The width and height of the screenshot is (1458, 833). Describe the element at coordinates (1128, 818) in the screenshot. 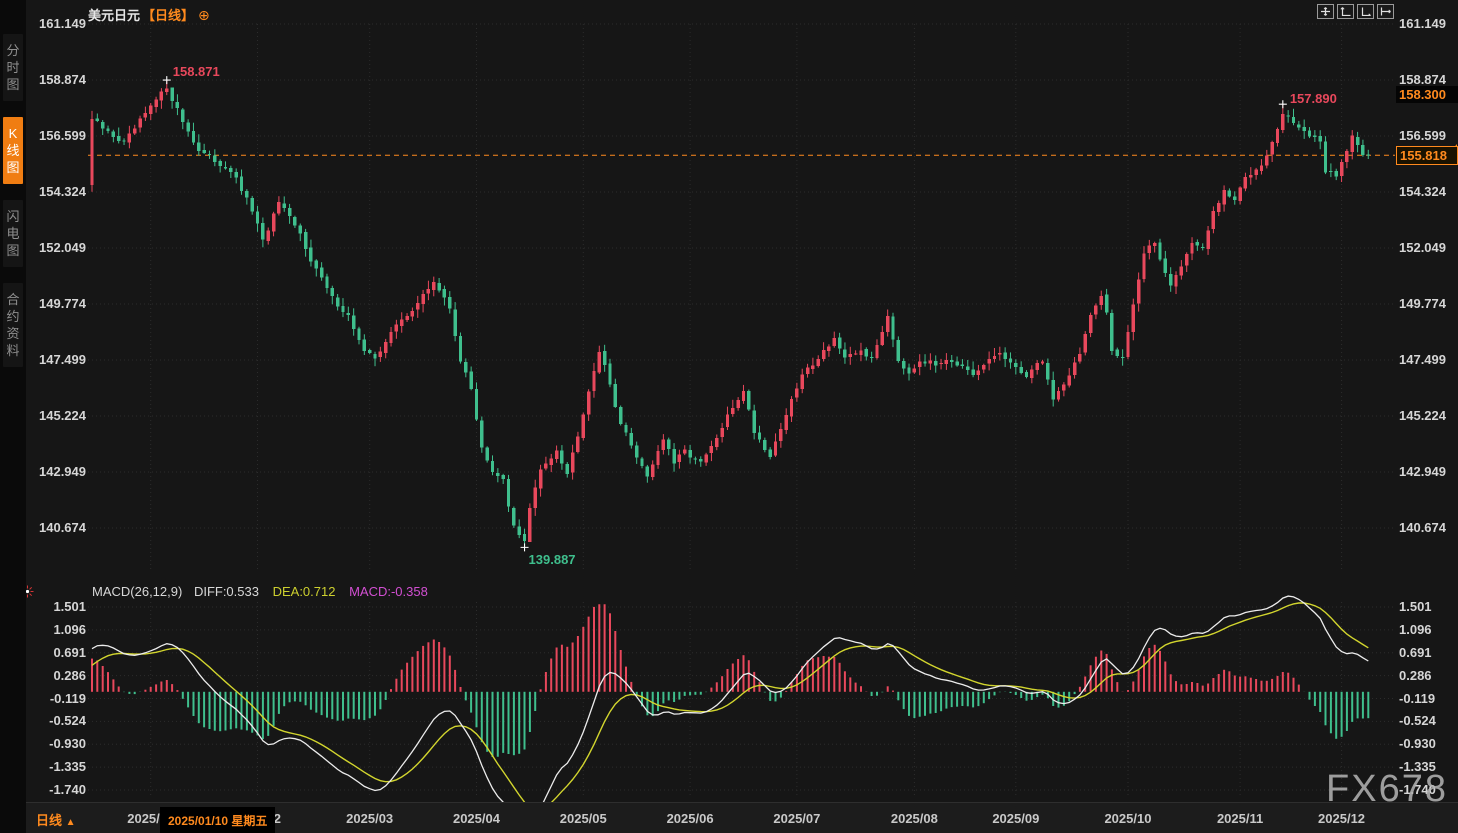

I see `x-axis-month-label: 2025/10` at that location.